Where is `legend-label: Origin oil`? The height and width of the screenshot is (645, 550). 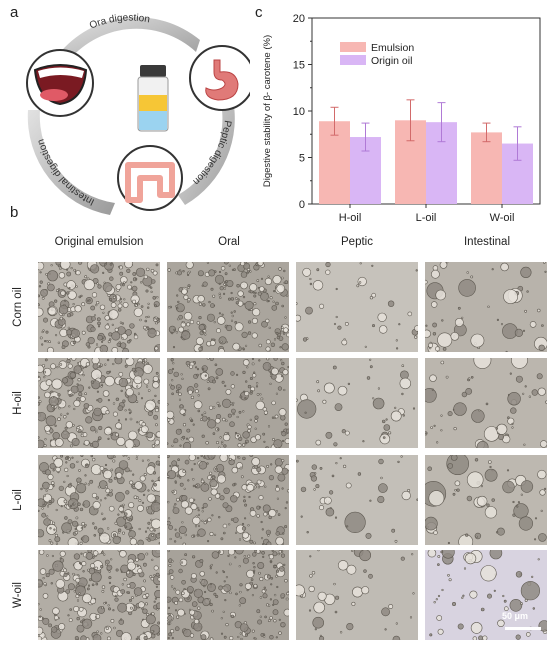
legend-label: Origin oil is located at coordinates (391, 61).